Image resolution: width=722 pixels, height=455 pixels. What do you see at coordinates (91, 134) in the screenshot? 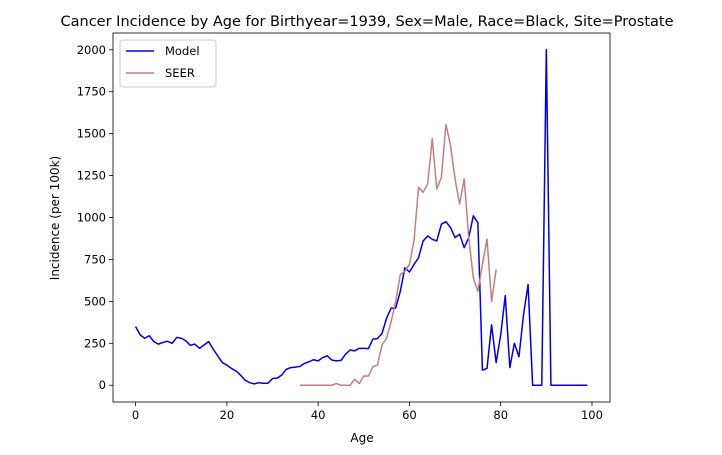
I see `y-tick-label: 1500` at bounding box center [91, 134].